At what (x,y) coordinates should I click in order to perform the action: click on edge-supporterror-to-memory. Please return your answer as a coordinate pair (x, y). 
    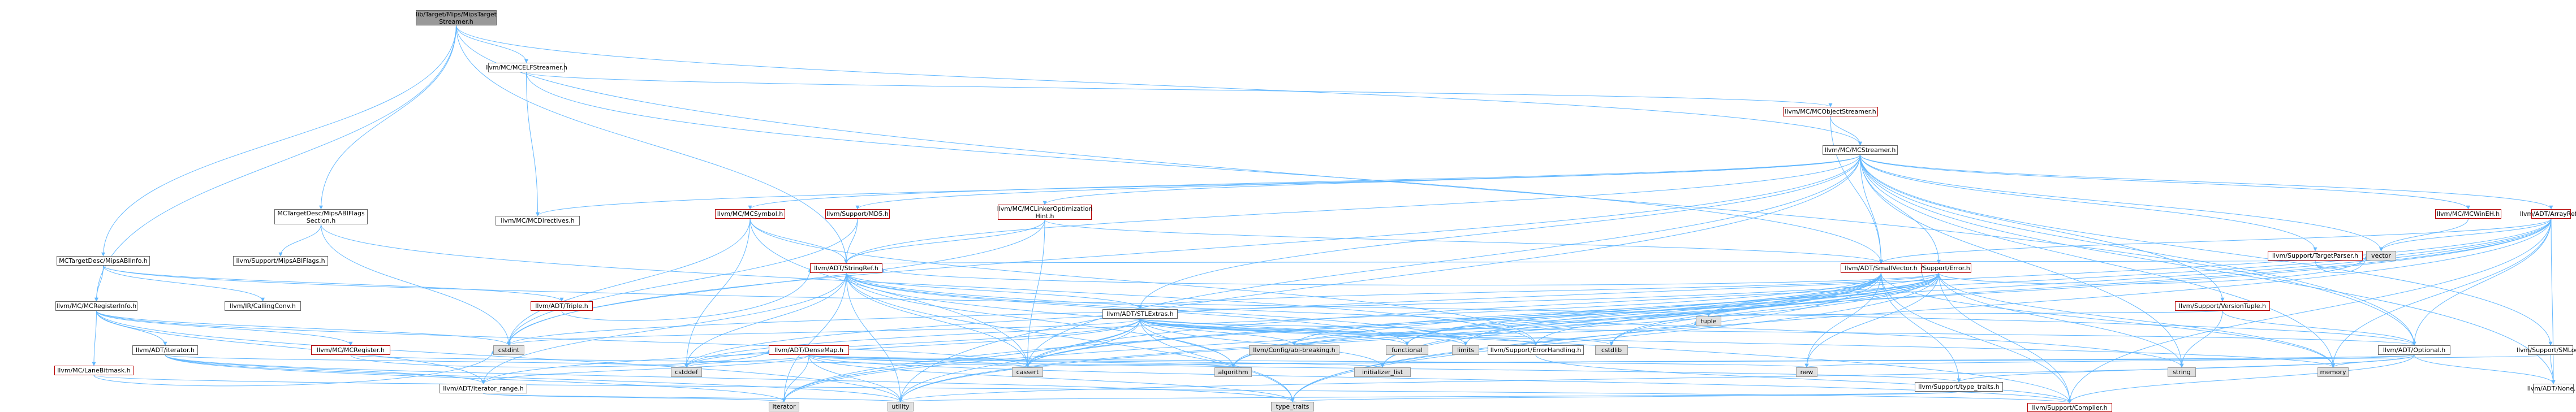
    Looking at the image, I should click on (2137, 320).